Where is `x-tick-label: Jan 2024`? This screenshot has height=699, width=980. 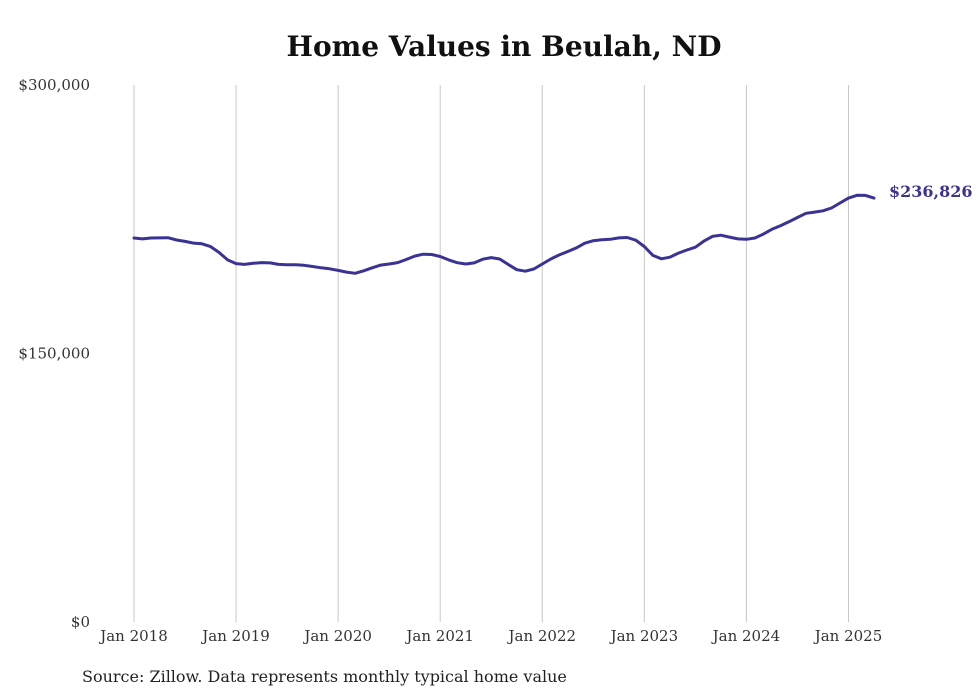 x-tick-label: Jan 2024 is located at coordinates (746, 636).